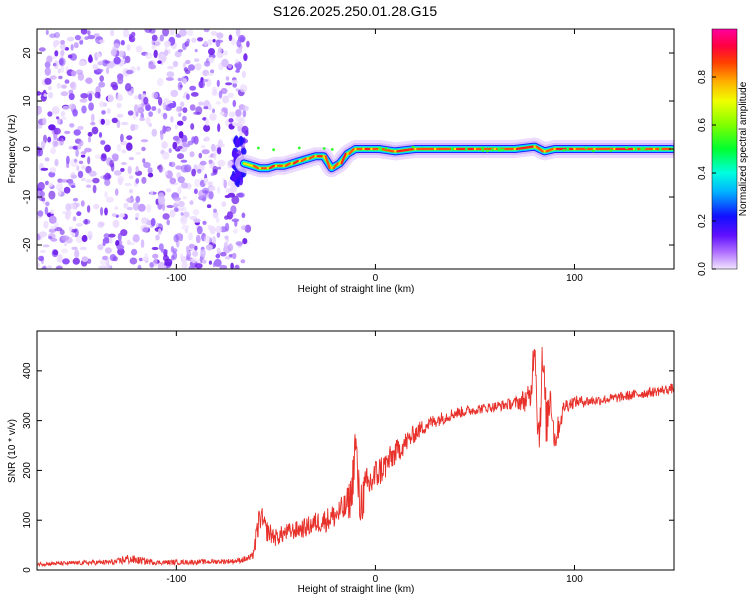 This screenshot has height=600, width=750. What do you see at coordinates (356, 589) in the screenshot?
I see `snr-x-label: Height of straight line (km)` at bounding box center [356, 589].